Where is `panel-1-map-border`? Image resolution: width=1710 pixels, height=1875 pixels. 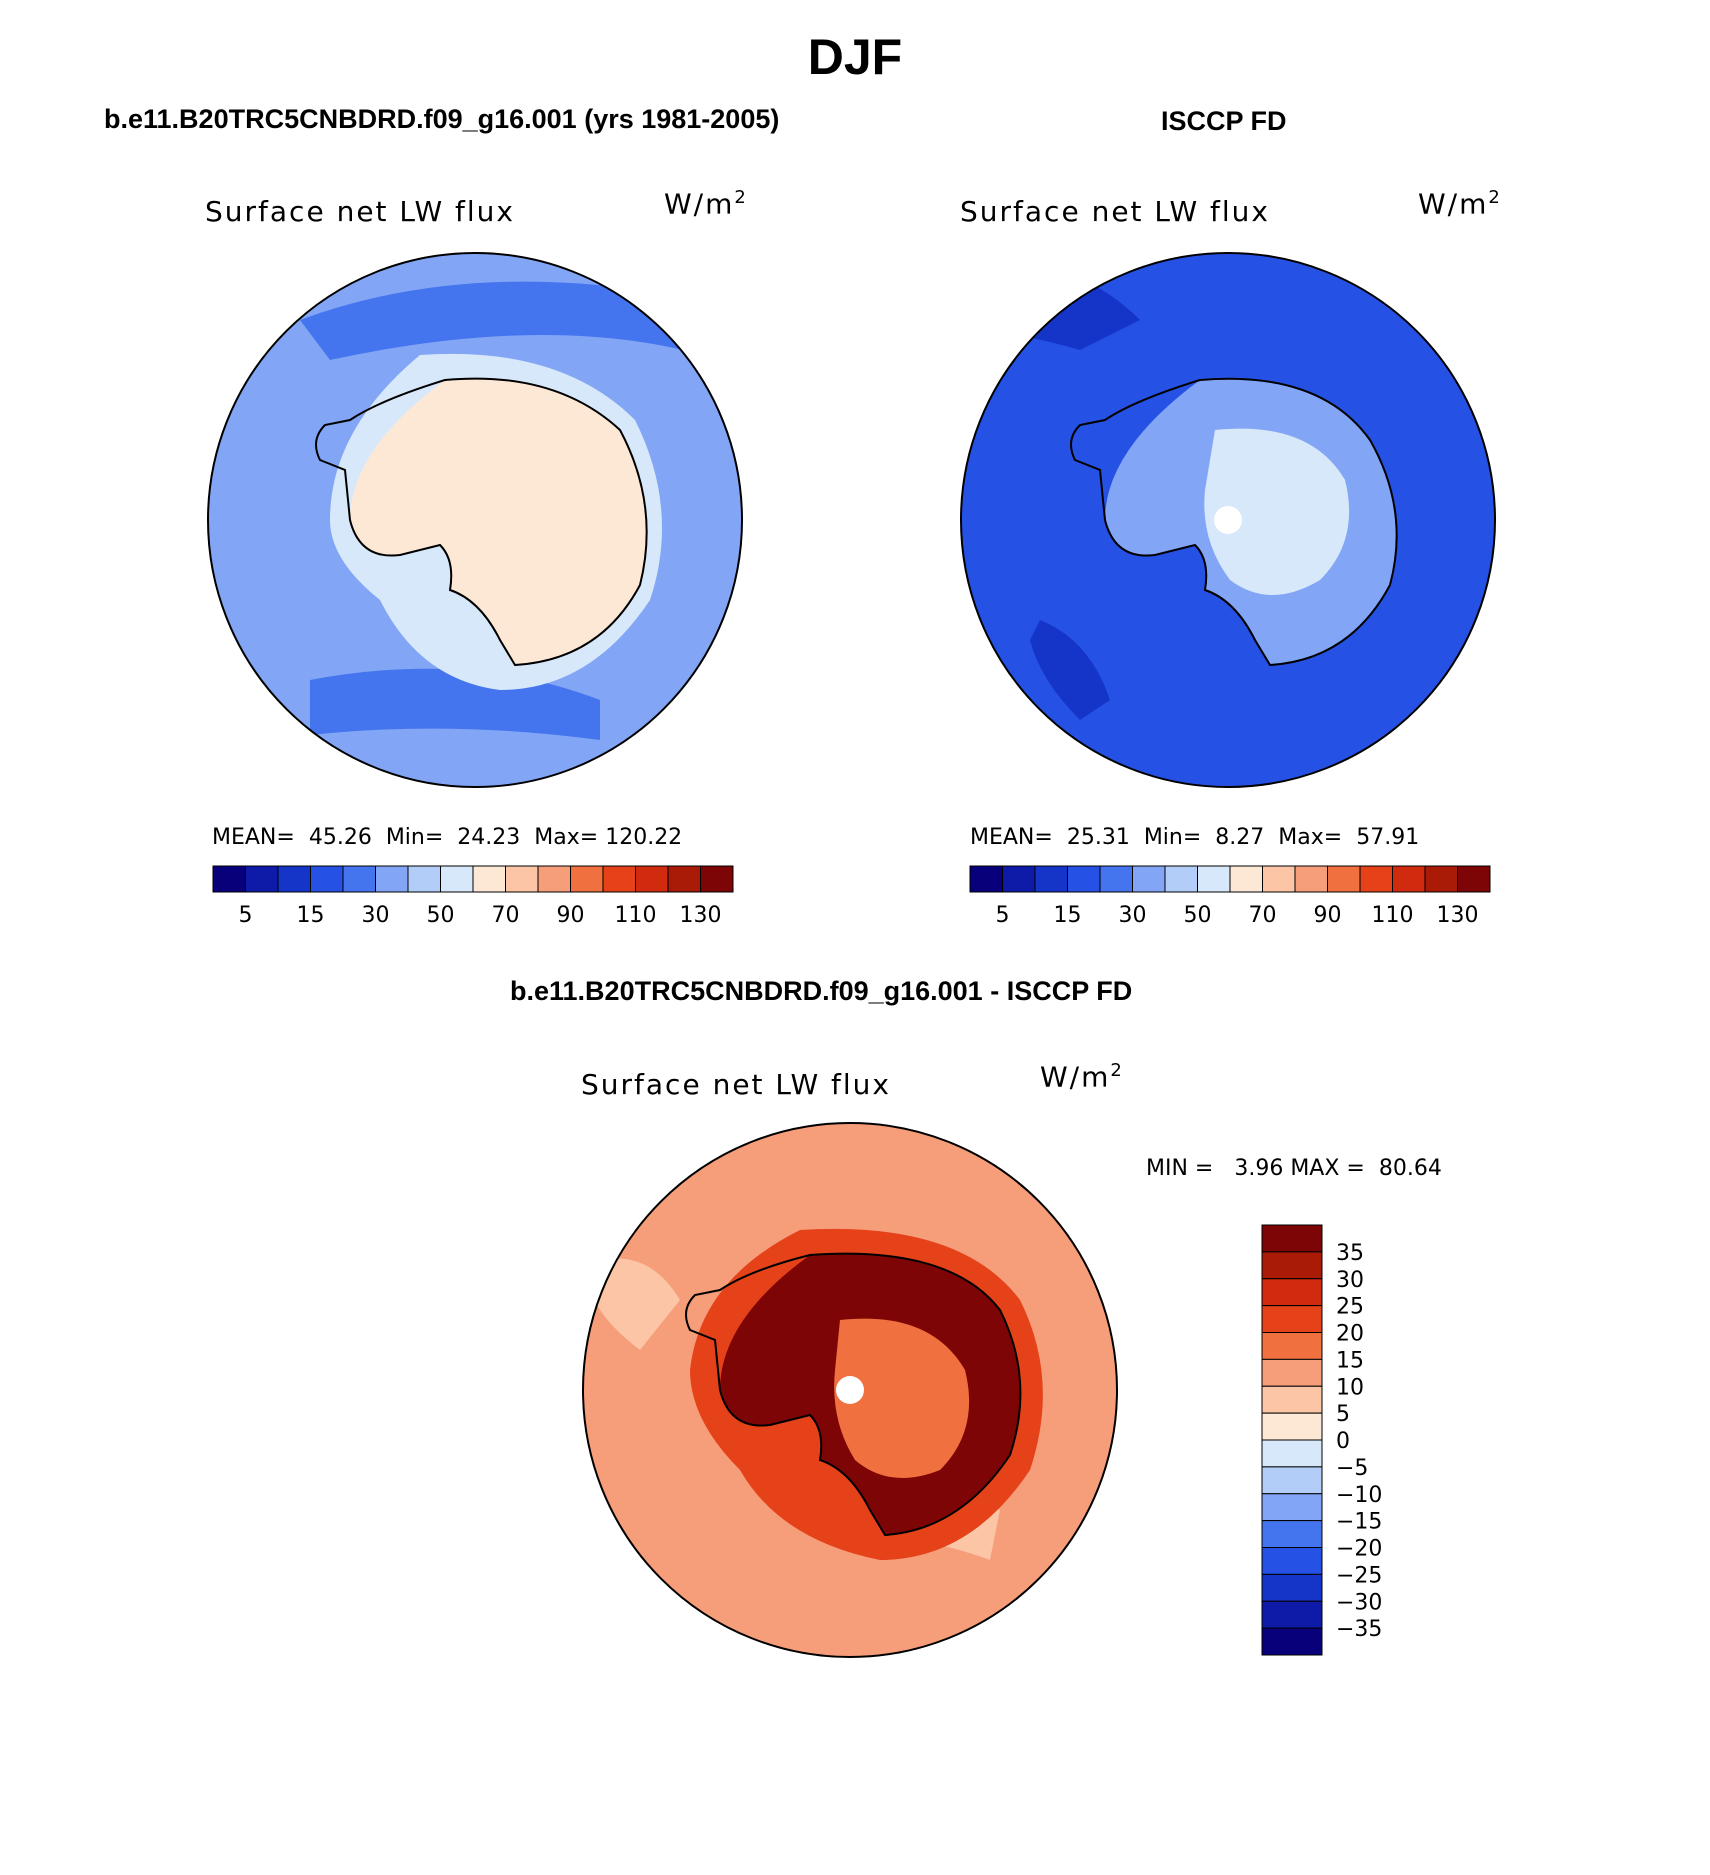 panel-1-map-border is located at coordinates (475, 520).